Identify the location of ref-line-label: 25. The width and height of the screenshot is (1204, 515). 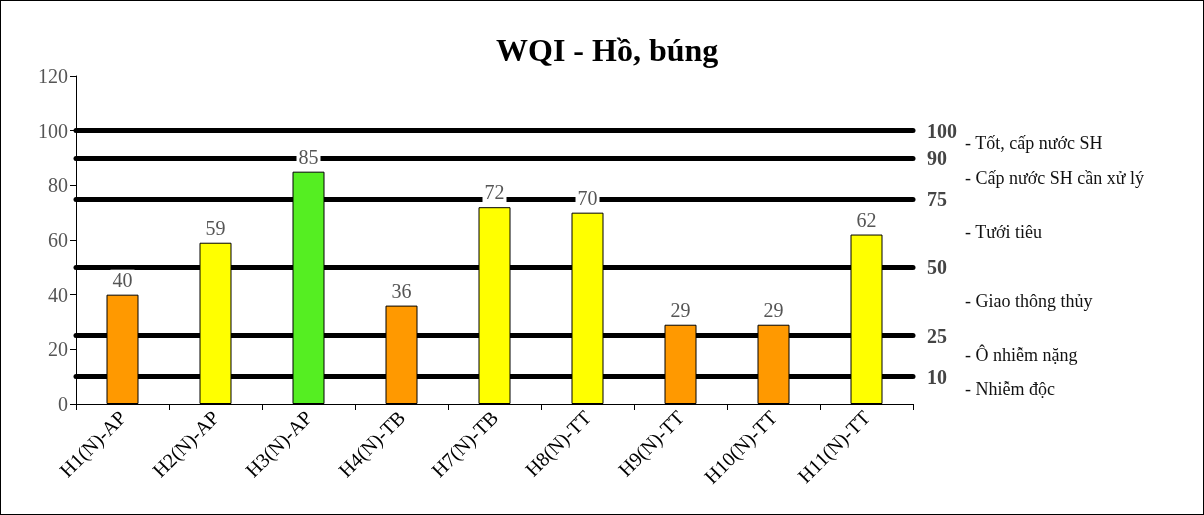
(937, 335).